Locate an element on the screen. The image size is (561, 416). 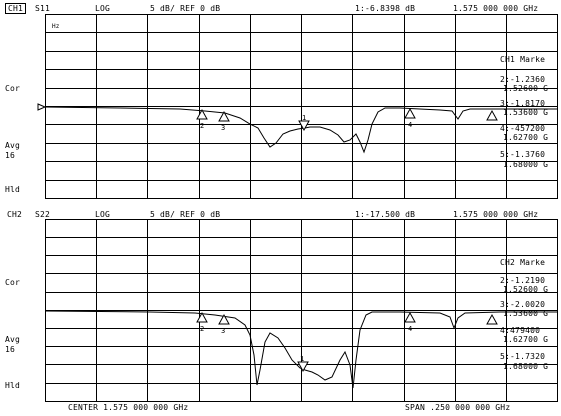
ch1-format: LOG is located at coordinates (103, 8).